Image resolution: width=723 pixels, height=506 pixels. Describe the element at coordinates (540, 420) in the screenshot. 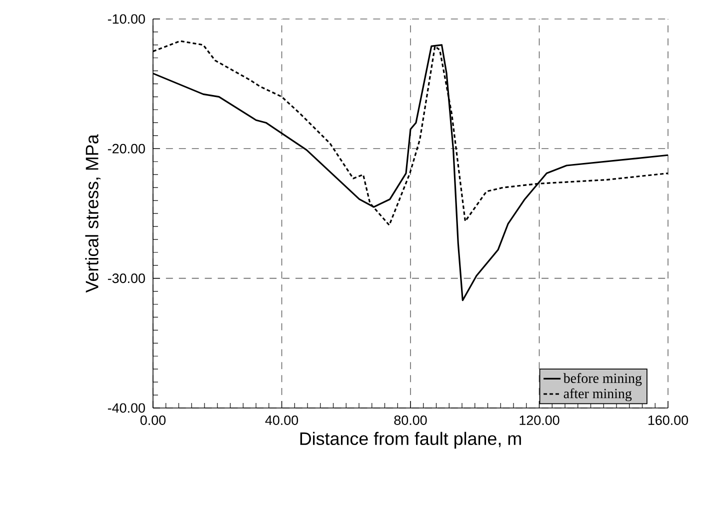

I see `x-tick-label: 120.00` at that location.